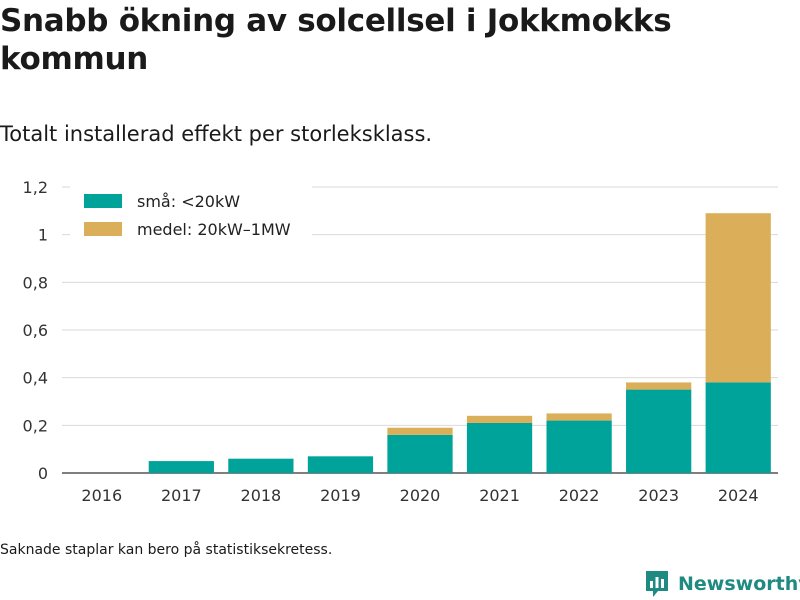 This screenshot has height=600, width=800. What do you see at coordinates (499, 419) in the screenshot?
I see `bar-medium-2021` at bounding box center [499, 419].